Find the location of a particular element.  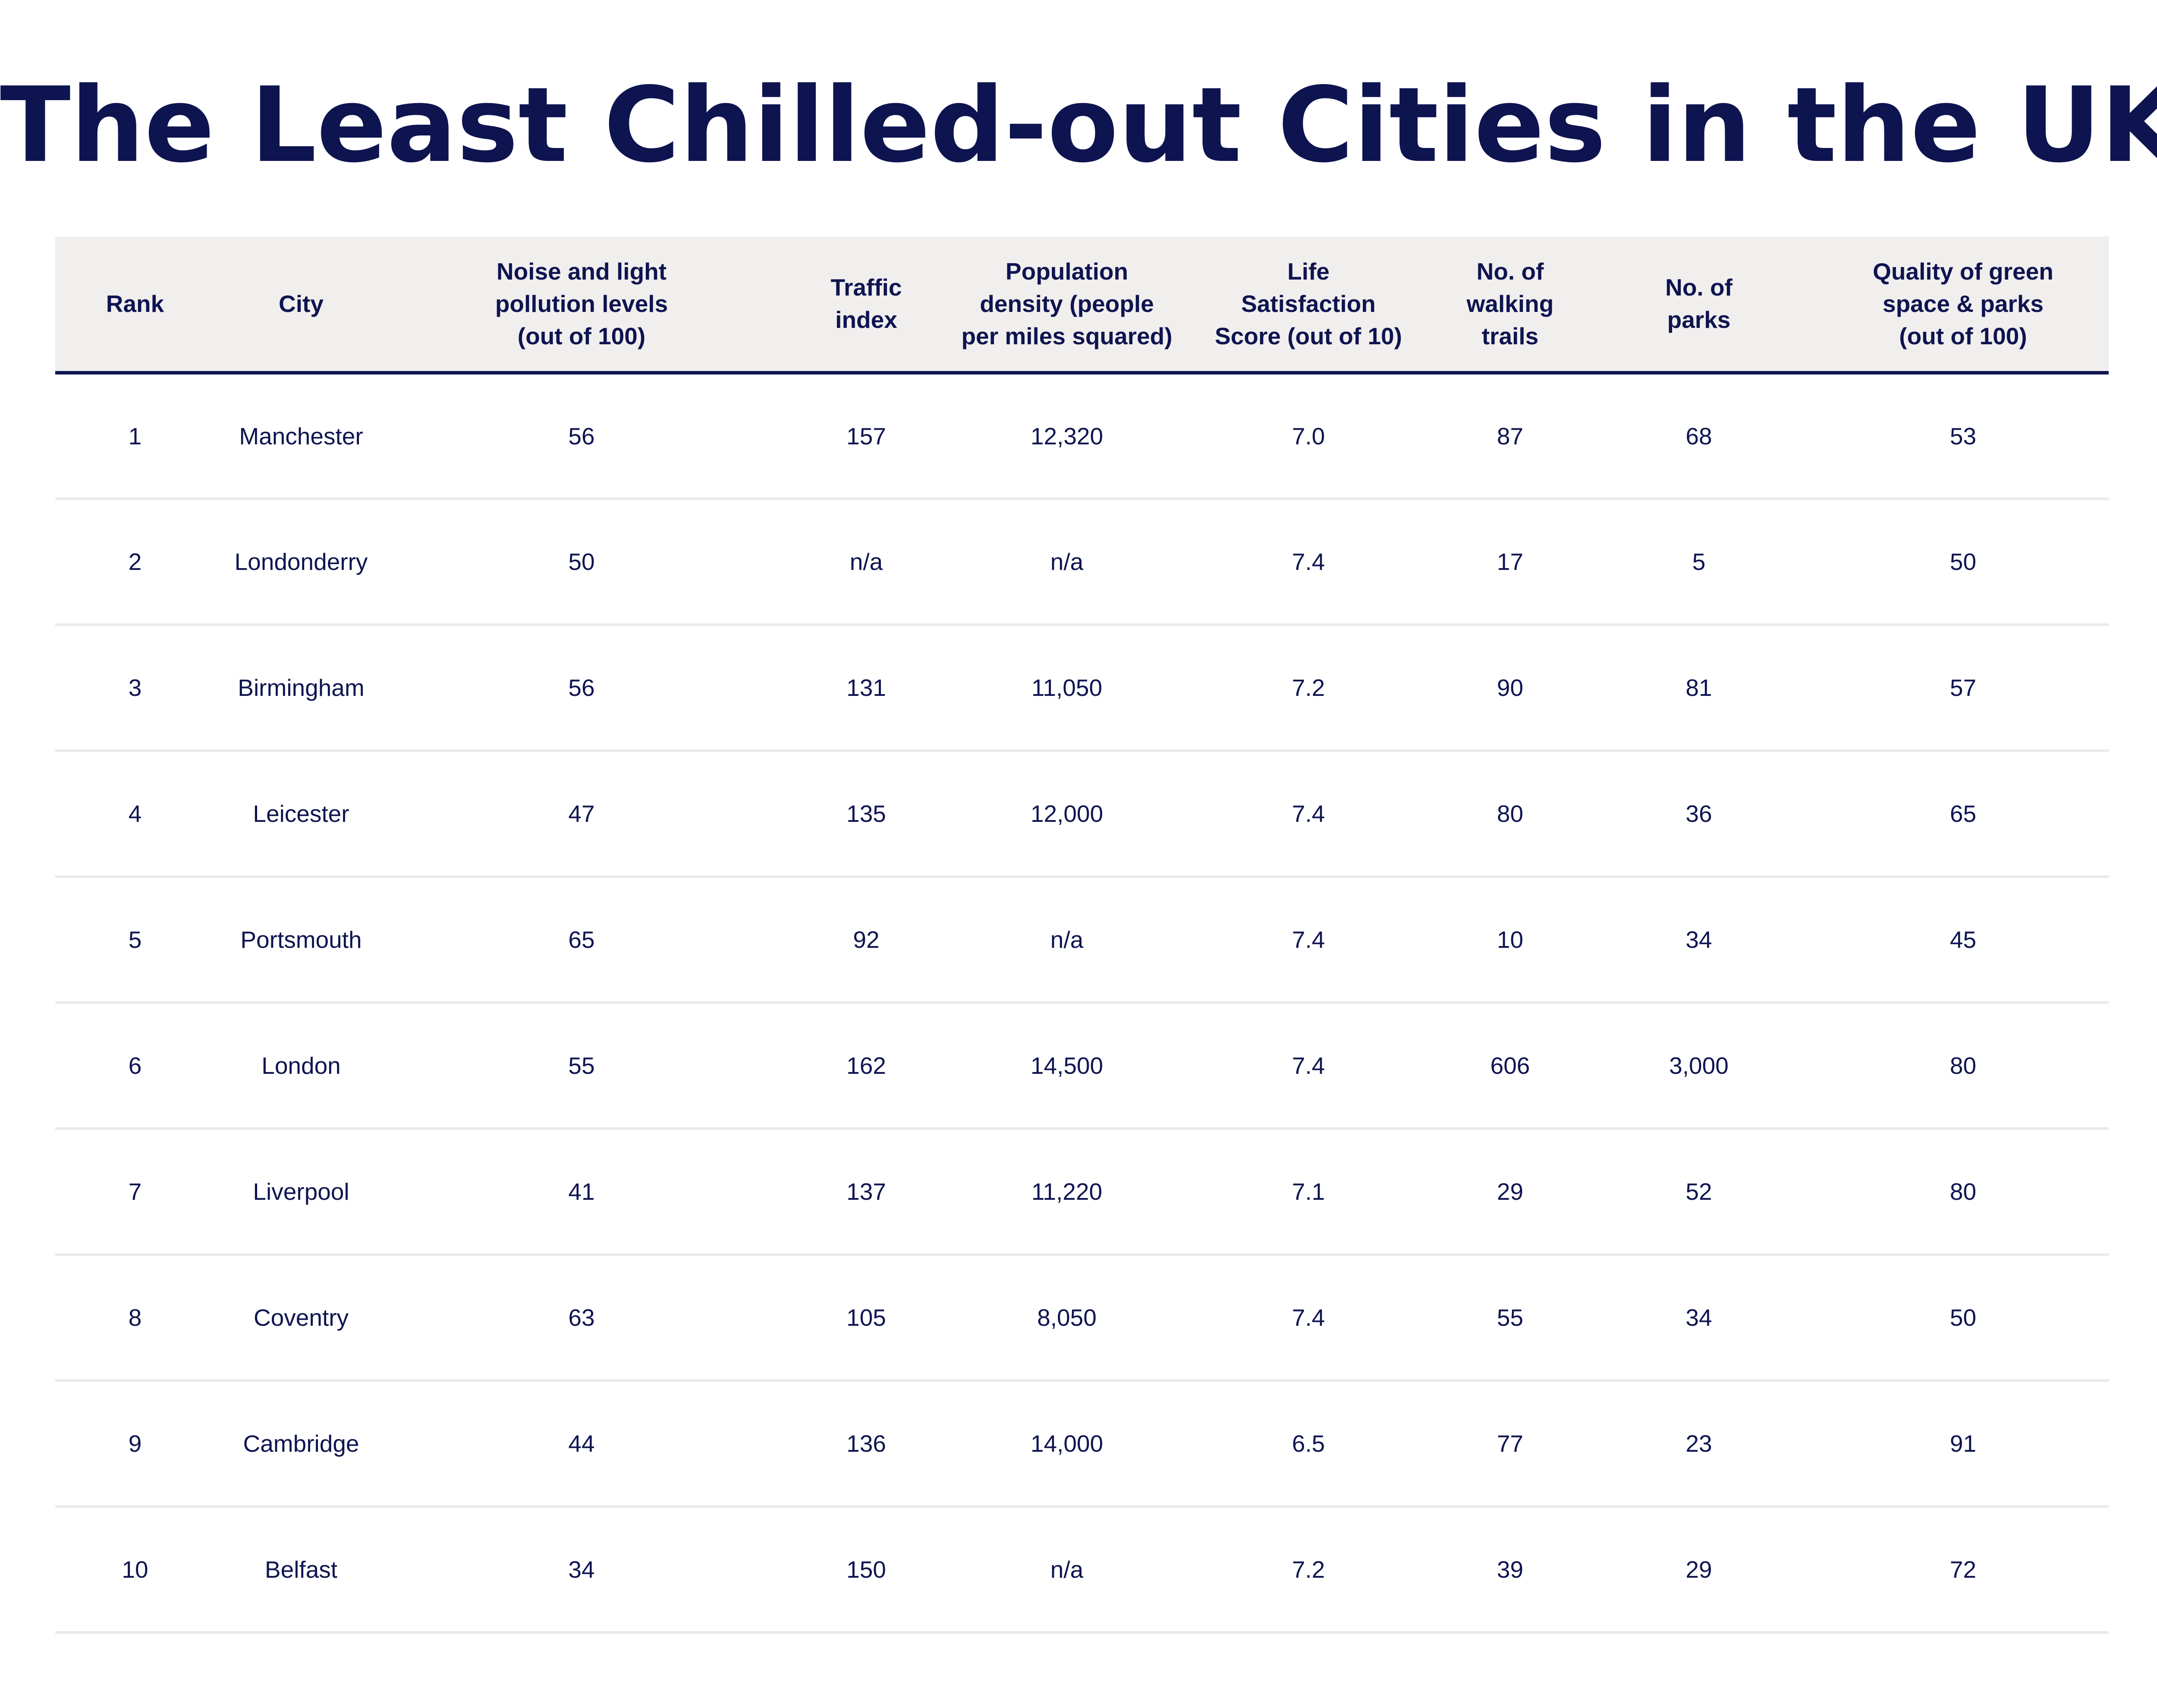

cell-population-density: 11,050 is located at coordinates (1067, 688).